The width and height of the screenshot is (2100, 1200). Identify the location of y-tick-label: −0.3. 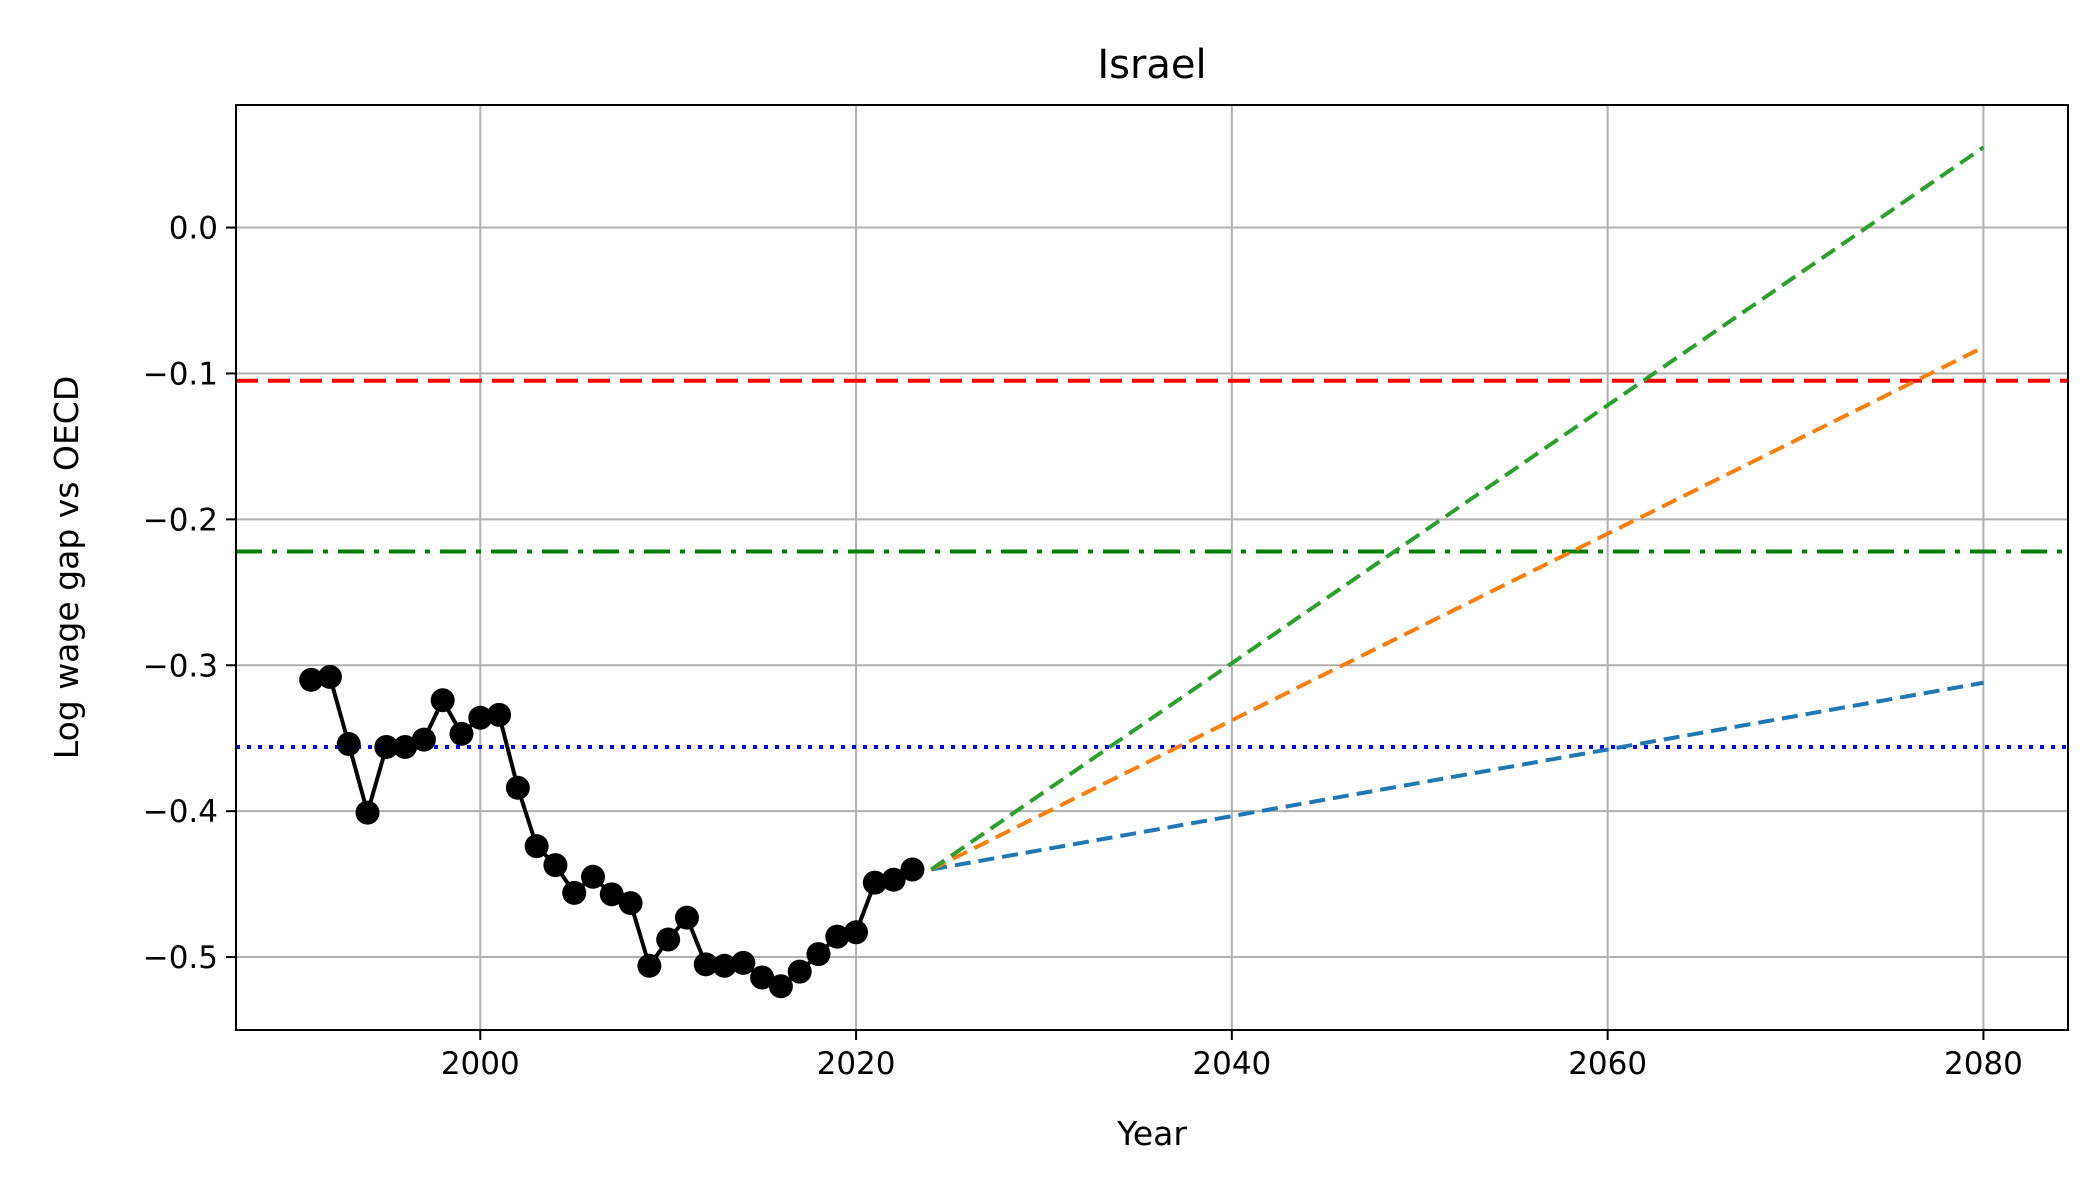
(180, 666).